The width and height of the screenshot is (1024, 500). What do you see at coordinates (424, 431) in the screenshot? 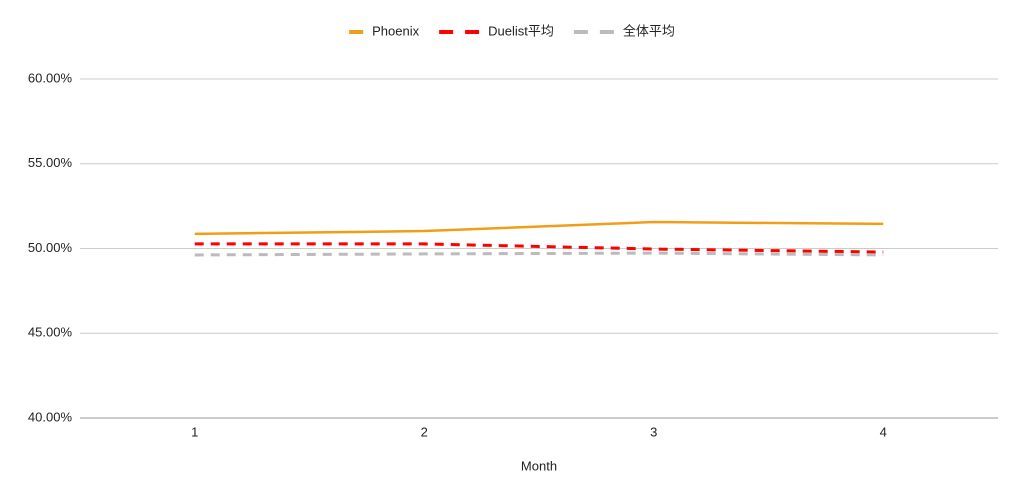
I see `x-tick-label: 2` at bounding box center [424, 431].